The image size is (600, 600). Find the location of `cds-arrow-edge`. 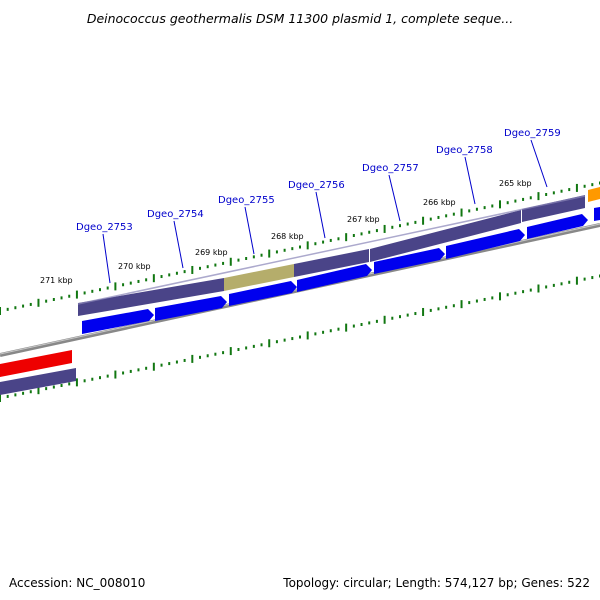

cds-arrow-edge is located at coordinates (597, 214).